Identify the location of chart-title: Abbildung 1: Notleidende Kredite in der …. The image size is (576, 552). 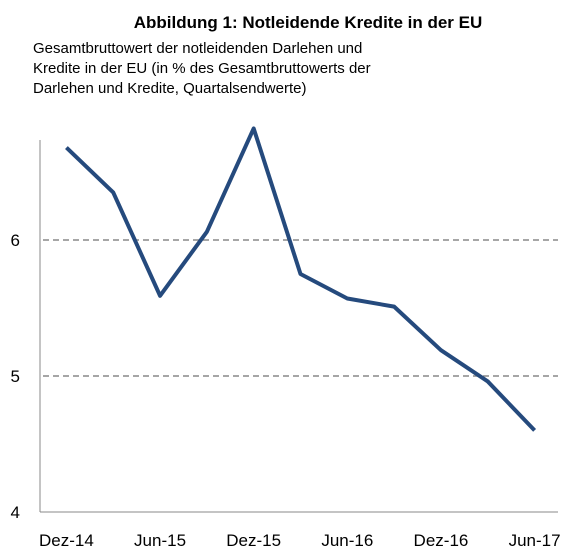
(308, 22).